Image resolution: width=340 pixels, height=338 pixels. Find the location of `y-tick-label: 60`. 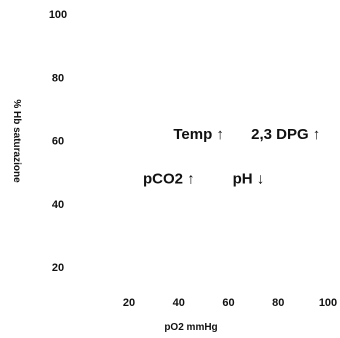

y-tick-label: 60 is located at coordinates (58, 142).